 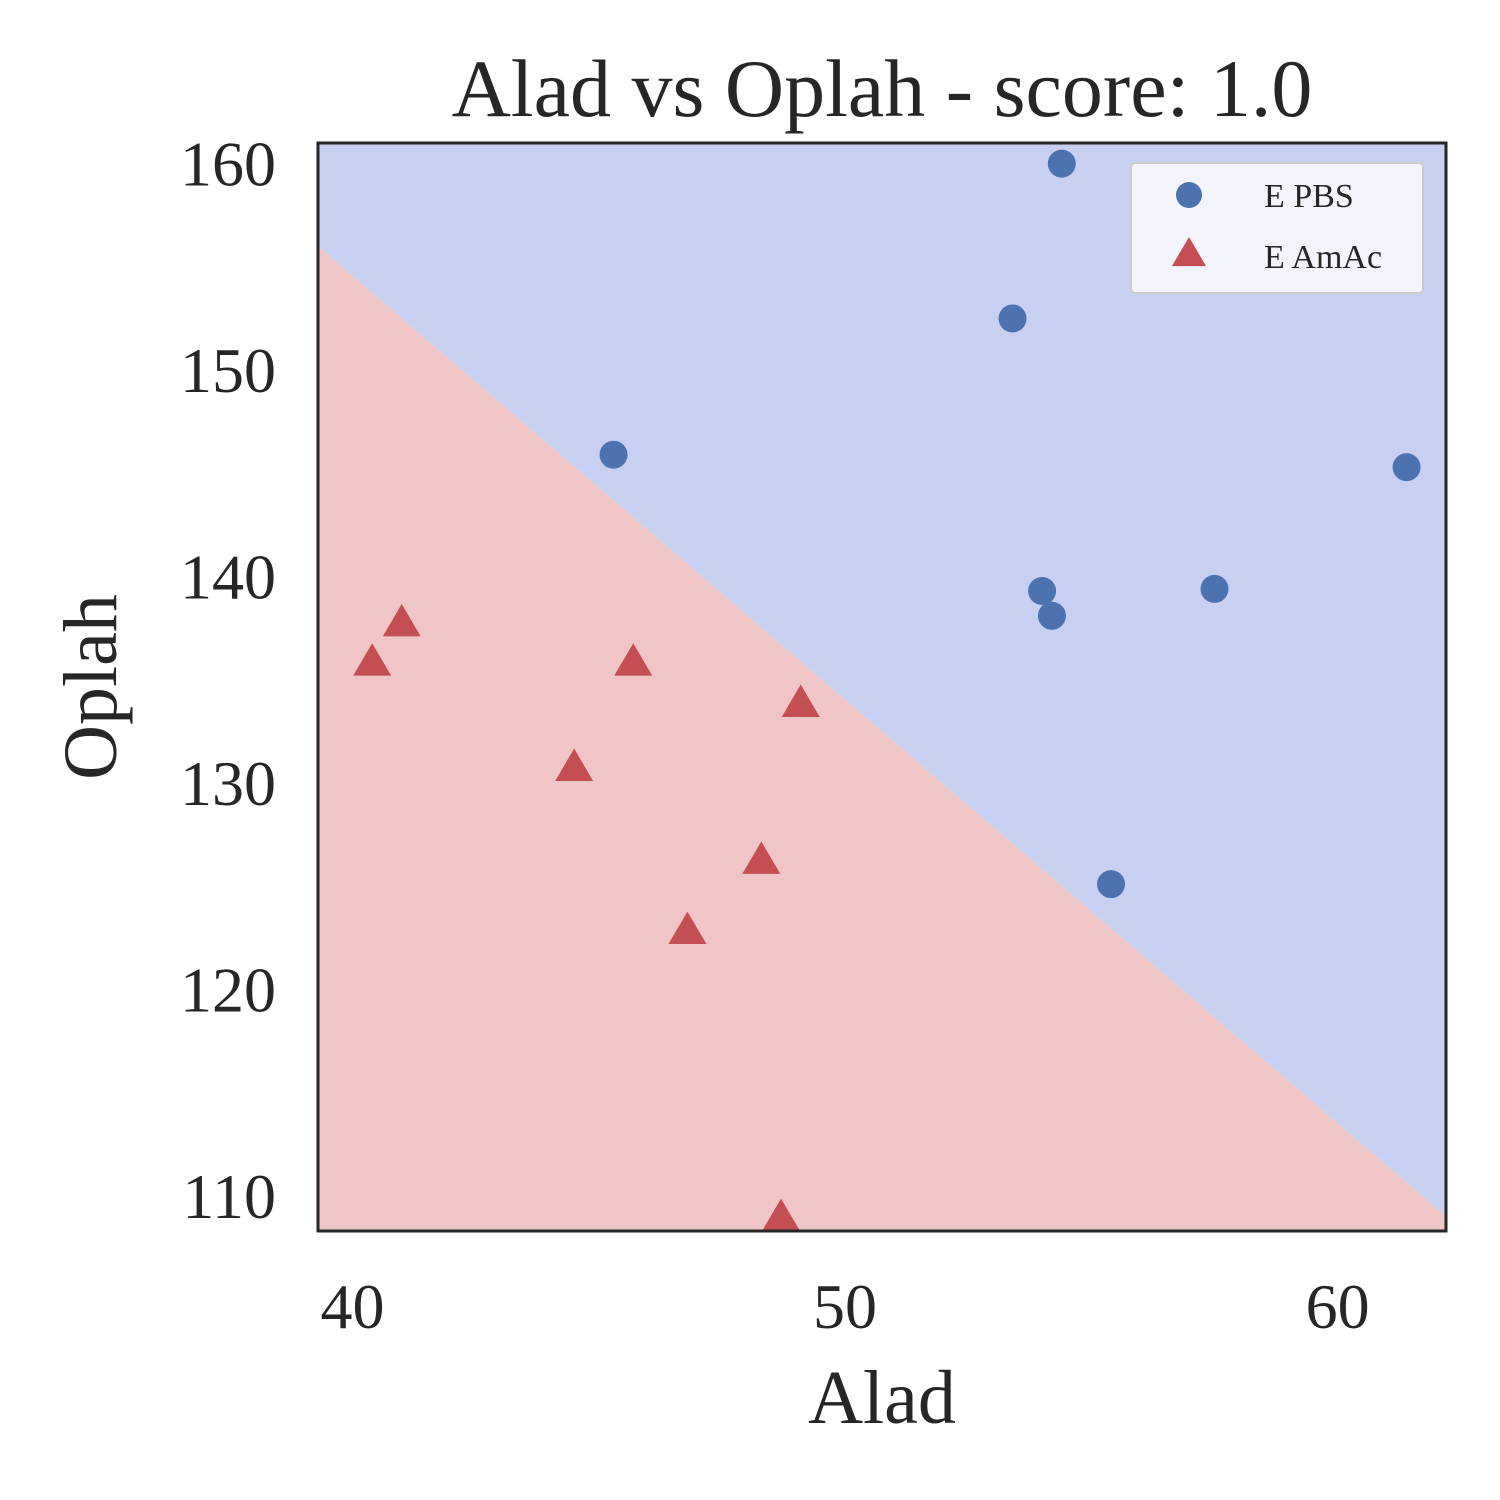 I want to click on legend-entry-e-pbs: E PBS, so click(x=1265, y=196).